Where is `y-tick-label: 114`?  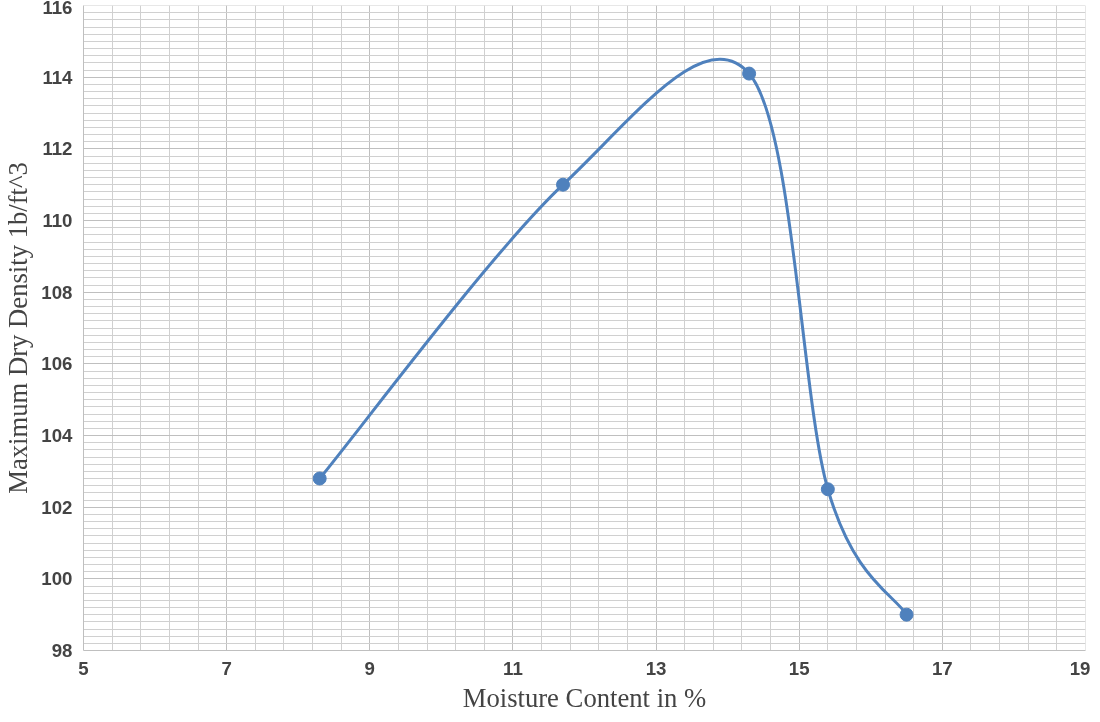
y-tick-label: 114 is located at coordinates (58, 77).